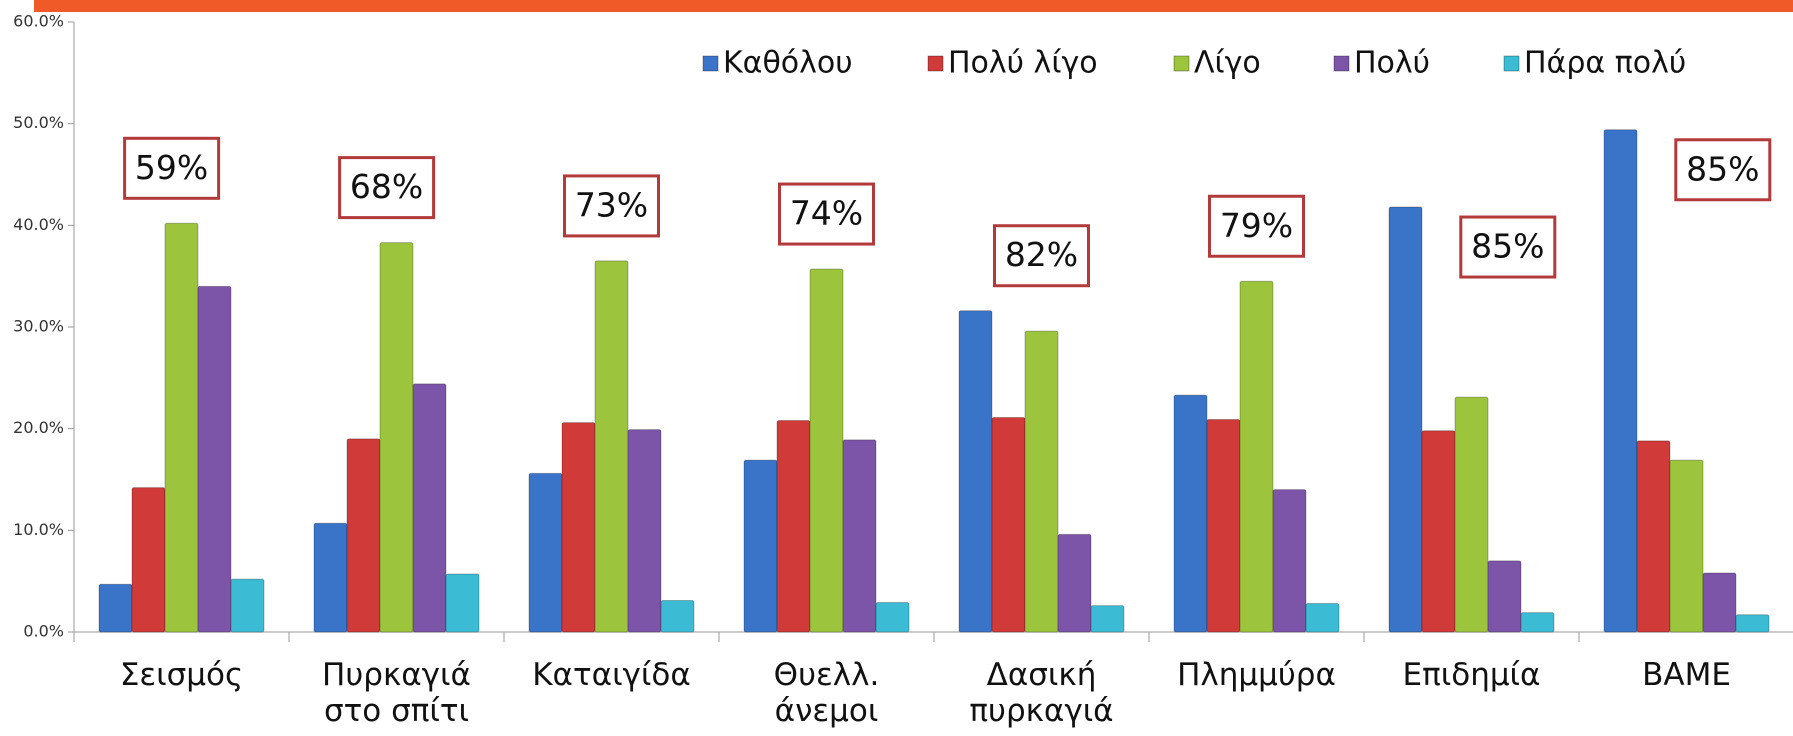 The image size is (1793, 736). Describe the element at coordinates (181, 675) in the screenshot. I see `x-tick-label: Σεισμός` at that location.